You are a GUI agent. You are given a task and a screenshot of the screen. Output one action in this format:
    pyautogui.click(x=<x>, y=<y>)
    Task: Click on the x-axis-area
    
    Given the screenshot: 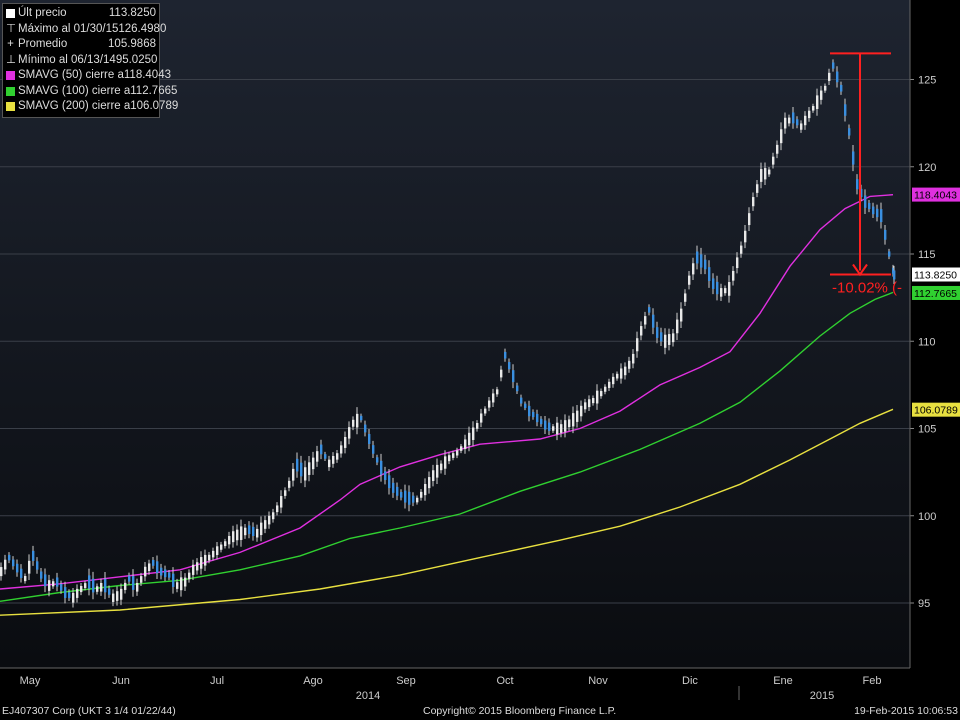 What is the action you would take?
    pyautogui.click(x=480, y=685)
    